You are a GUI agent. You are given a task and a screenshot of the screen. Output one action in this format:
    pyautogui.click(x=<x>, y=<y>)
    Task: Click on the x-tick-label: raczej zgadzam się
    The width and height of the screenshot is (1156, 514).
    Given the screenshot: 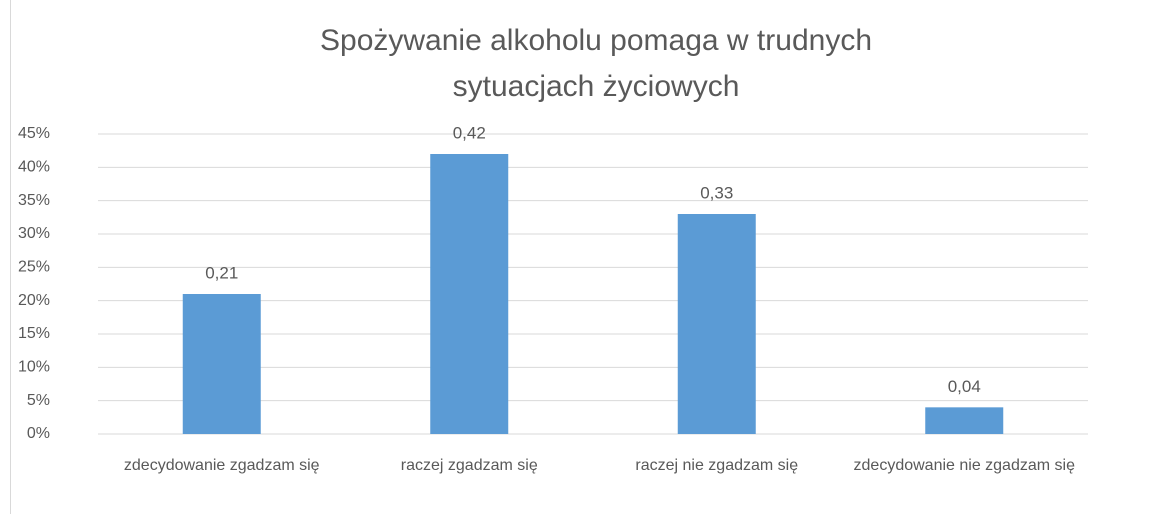 What is the action you would take?
    pyautogui.click(x=469, y=465)
    